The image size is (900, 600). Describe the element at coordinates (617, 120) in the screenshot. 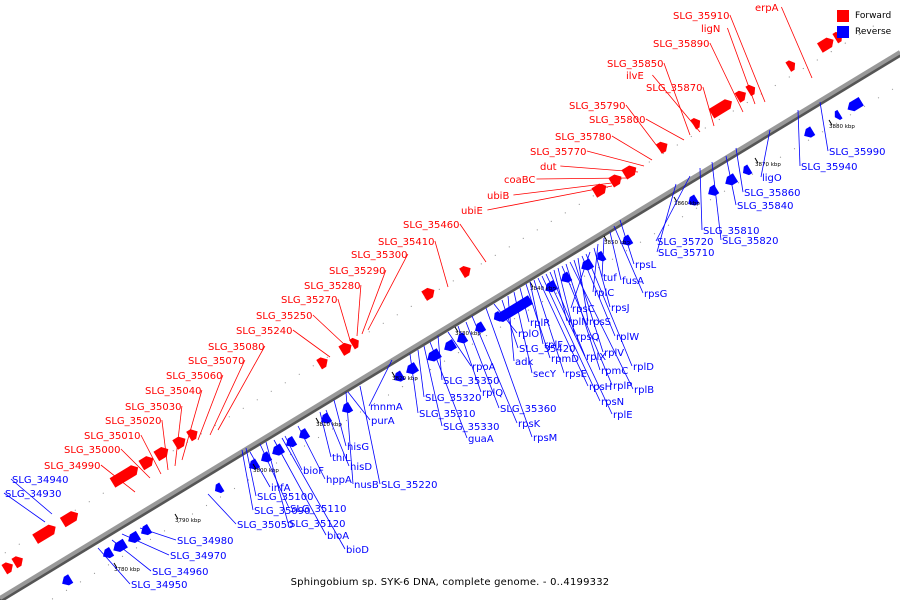

I see `forward-gene-label: SLG_35800` at that location.